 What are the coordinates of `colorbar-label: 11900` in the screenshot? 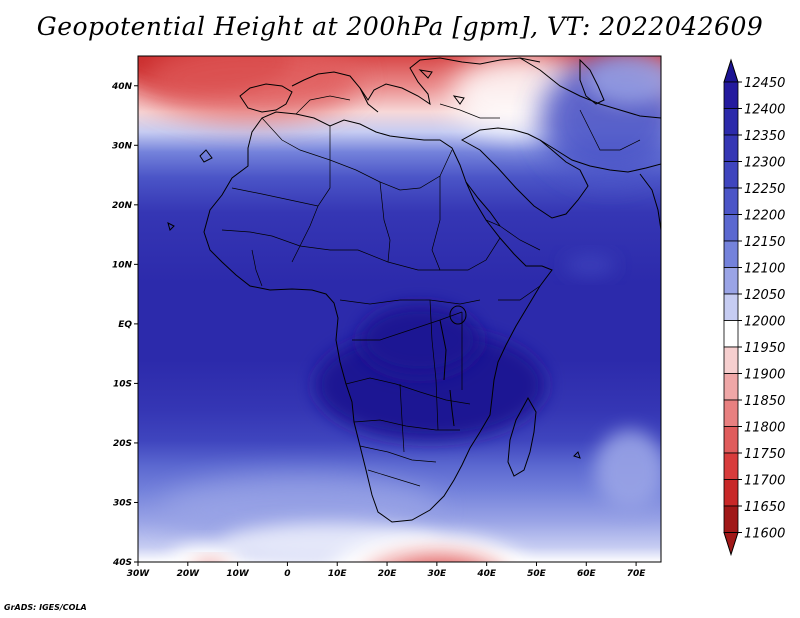 It's located at (764, 375).